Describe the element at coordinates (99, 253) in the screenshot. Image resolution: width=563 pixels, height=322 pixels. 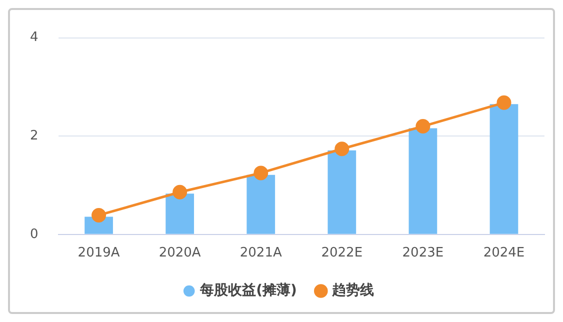
I see `x-tick-label: 2019A` at that location.